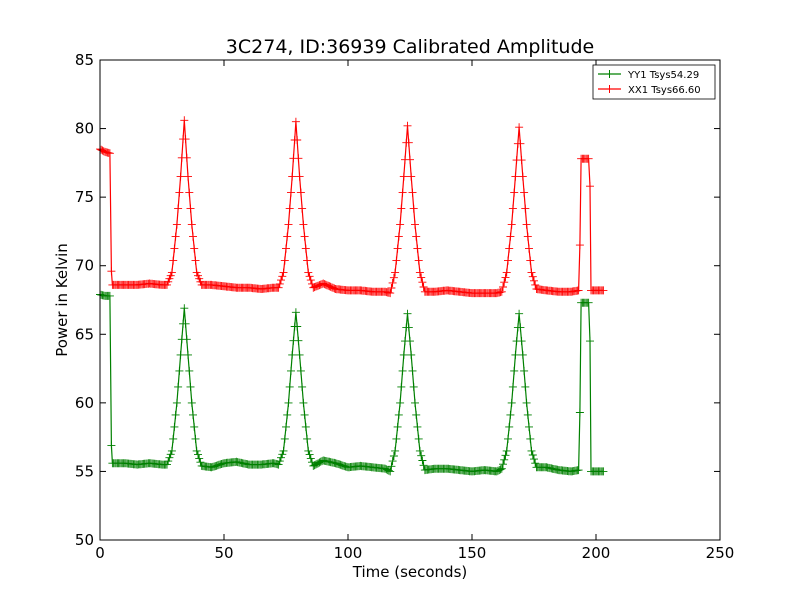 This screenshot has width=800, height=604. Describe the element at coordinates (84, 403) in the screenshot. I see `y-tick-label: 60` at that location.